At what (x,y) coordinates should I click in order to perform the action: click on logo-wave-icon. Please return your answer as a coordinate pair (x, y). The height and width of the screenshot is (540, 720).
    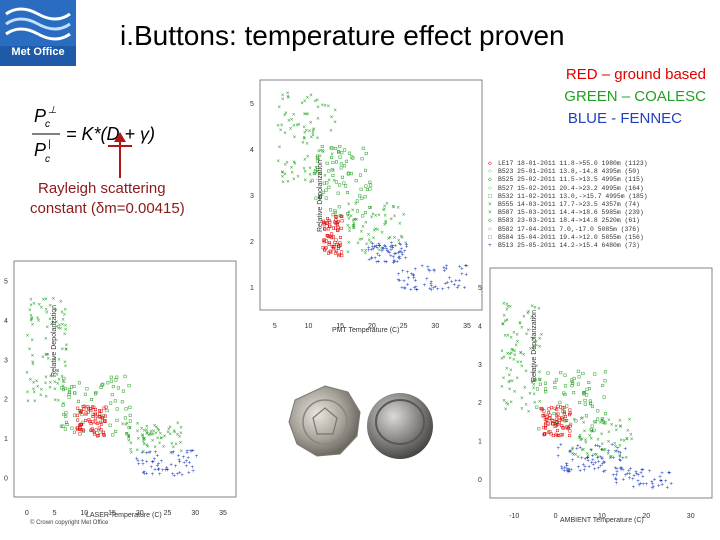
    Looking at the image, I should click on (38, 23).